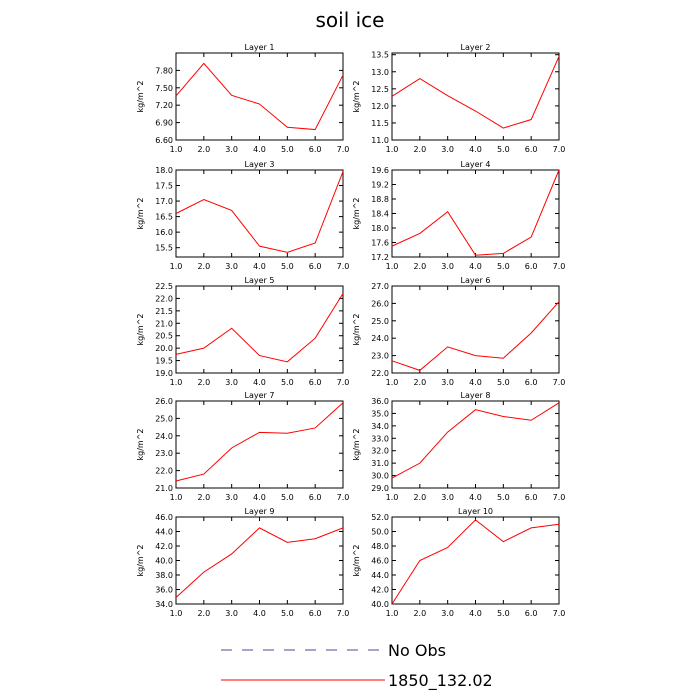 The image size is (700, 700). Describe the element at coordinates (164, 70) in the screenshot. I see `y-tick-label: 7.80` at that location.